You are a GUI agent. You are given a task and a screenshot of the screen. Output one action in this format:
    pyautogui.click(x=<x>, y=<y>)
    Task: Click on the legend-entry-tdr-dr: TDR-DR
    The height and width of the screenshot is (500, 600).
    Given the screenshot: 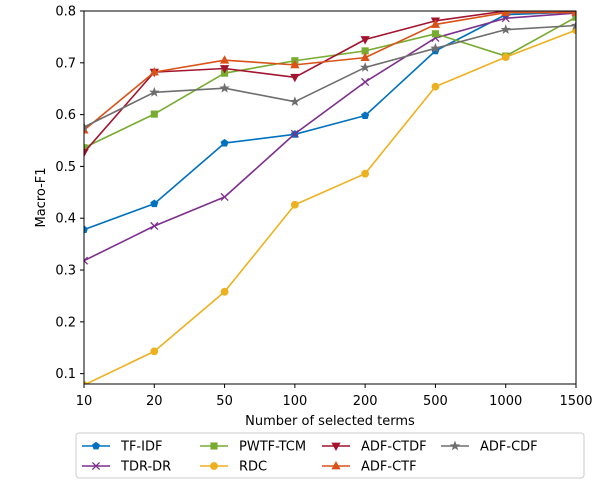 What is the action you would take?
    pyautogui.click(x=126, y=467)
    